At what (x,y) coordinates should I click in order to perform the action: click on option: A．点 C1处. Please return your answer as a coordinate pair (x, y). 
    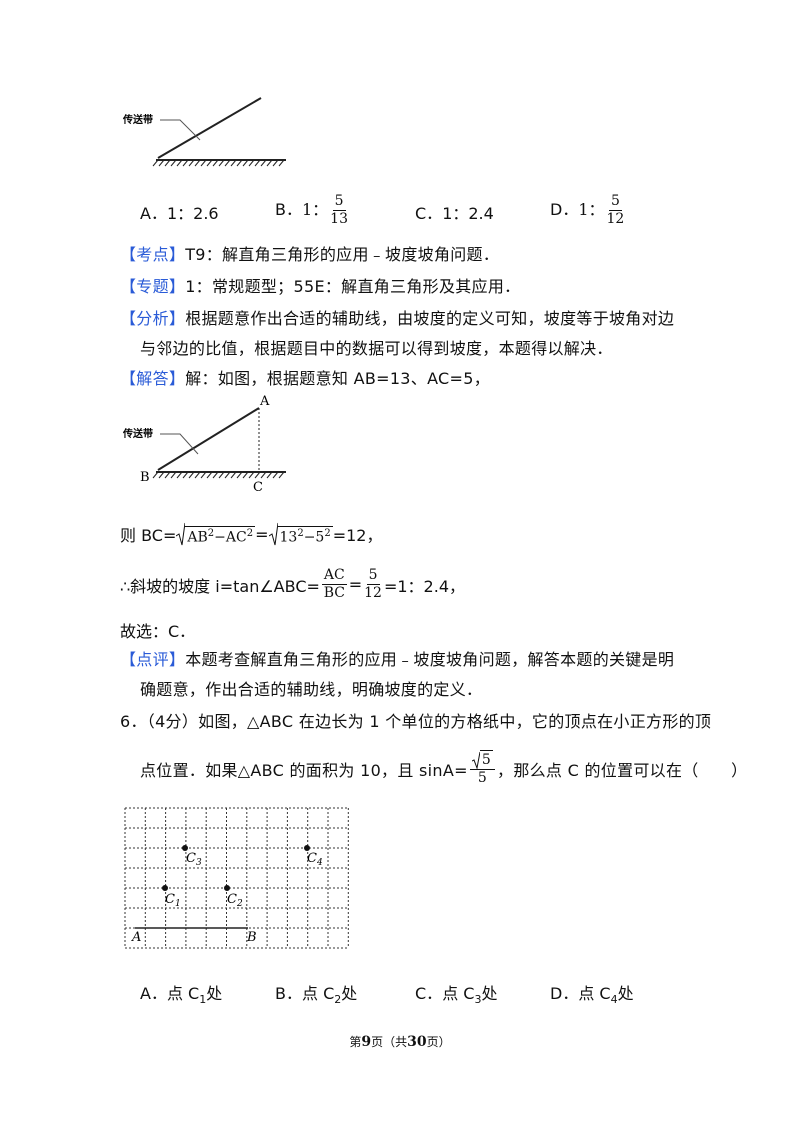
    Looking at the image, I should click on (181, 993).